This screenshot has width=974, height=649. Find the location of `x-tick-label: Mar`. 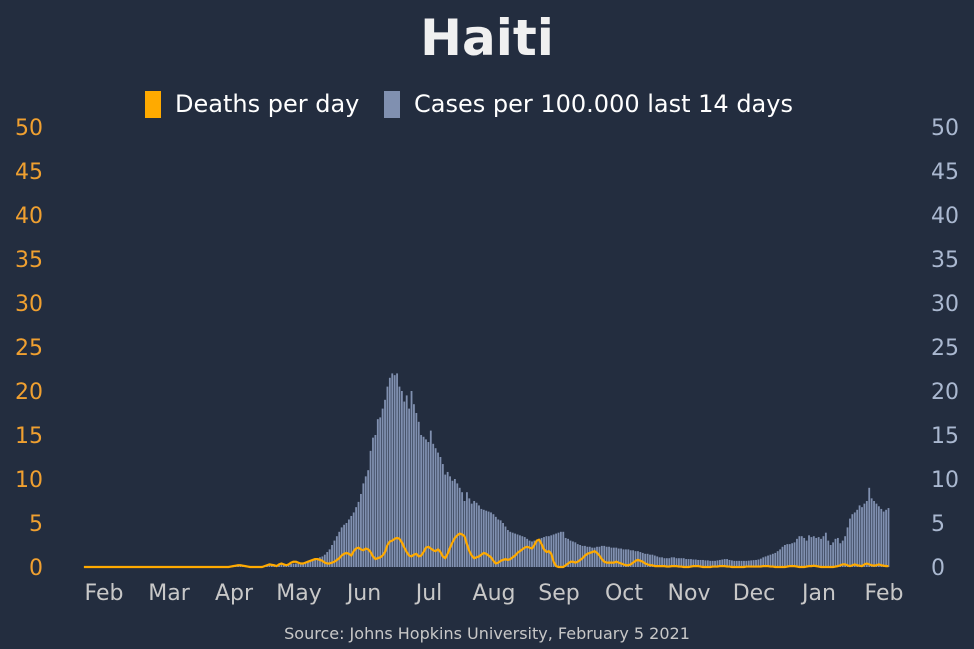

x-tick-label: Mar is located at coordinates (169, 593).